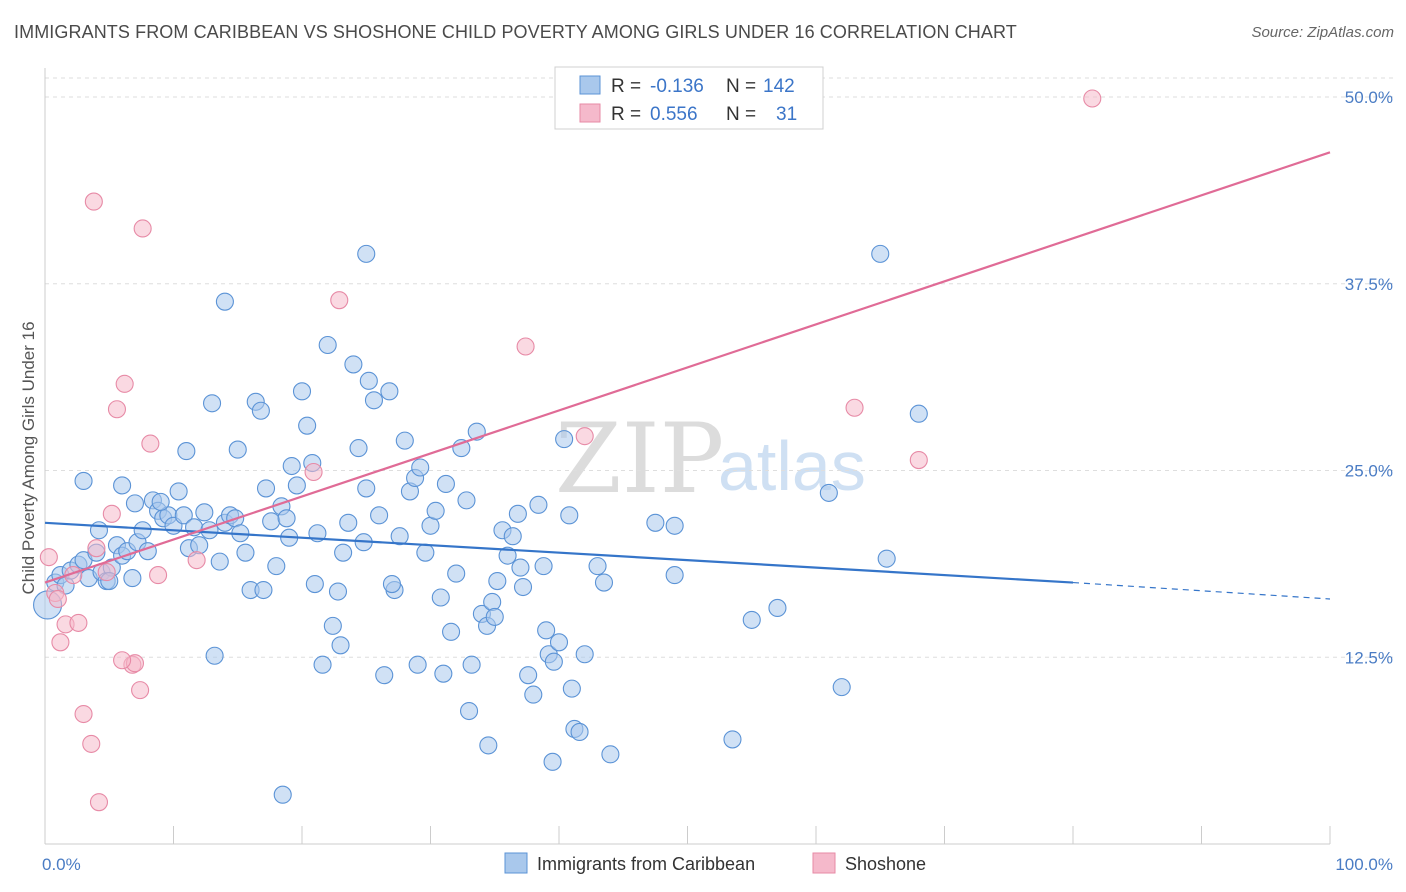 Image resolution: width=1406 pixels, height=892 pixels. I want to click on legend-r-label-shoshone: R =, so click(626, 114).